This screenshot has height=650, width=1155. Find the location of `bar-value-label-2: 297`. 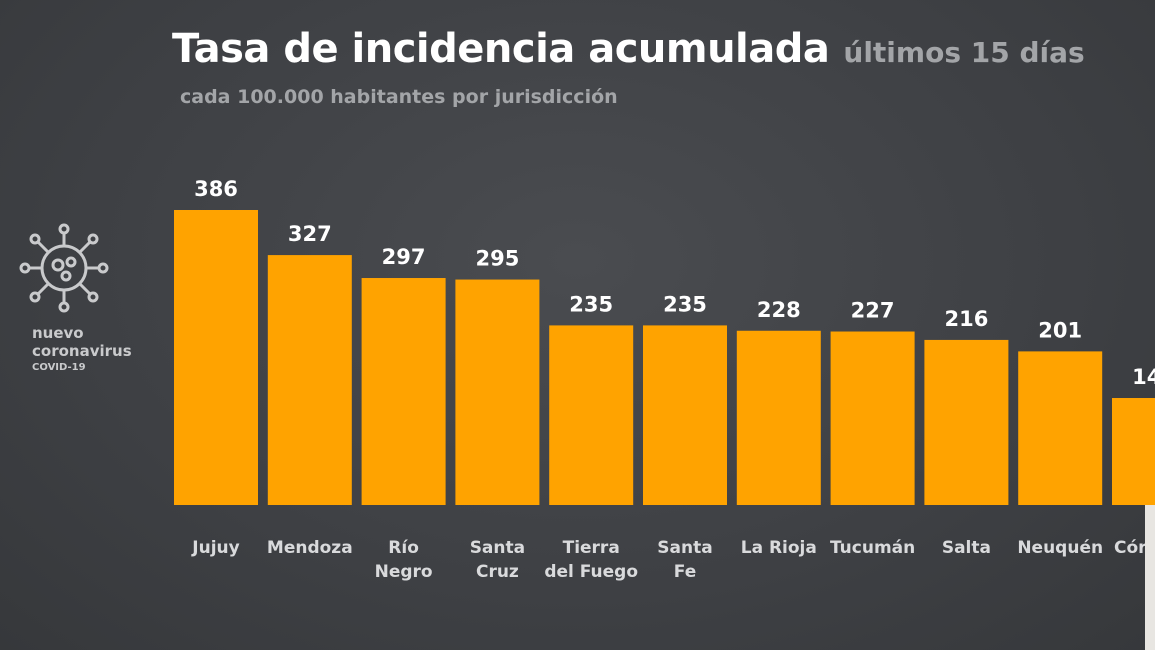

bar-value-label-2: 297 is located at coordinates (404, 257).